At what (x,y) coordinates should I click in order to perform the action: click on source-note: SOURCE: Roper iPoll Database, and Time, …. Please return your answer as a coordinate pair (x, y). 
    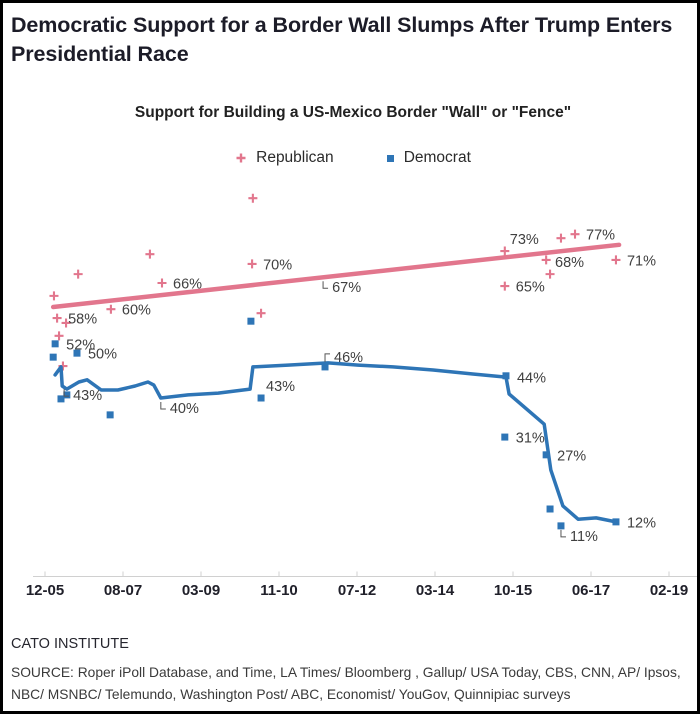
    Looking at the image, I should click on (346, 684).